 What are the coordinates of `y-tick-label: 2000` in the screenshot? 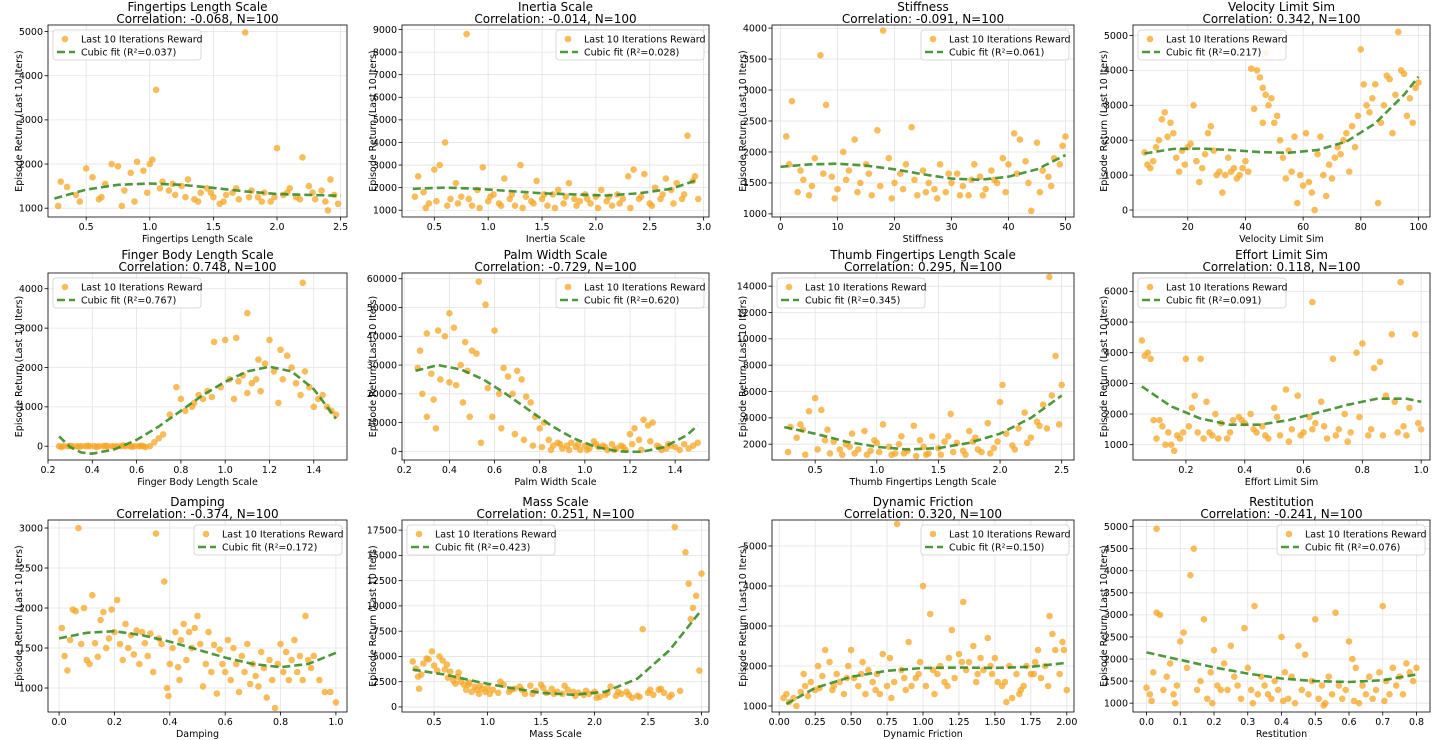 It's located at (31, 164).